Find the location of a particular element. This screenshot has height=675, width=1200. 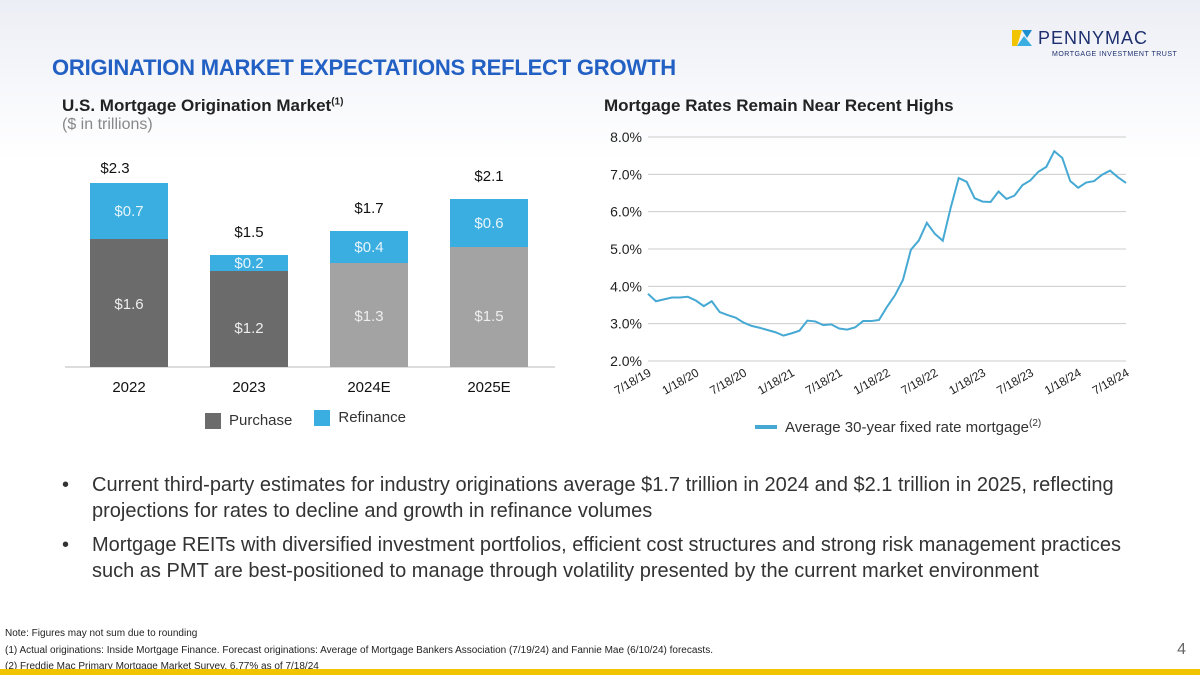

line-chart-title: Mortgage Rates Remain Near Recent Highs is located at coordinates (779, 105).